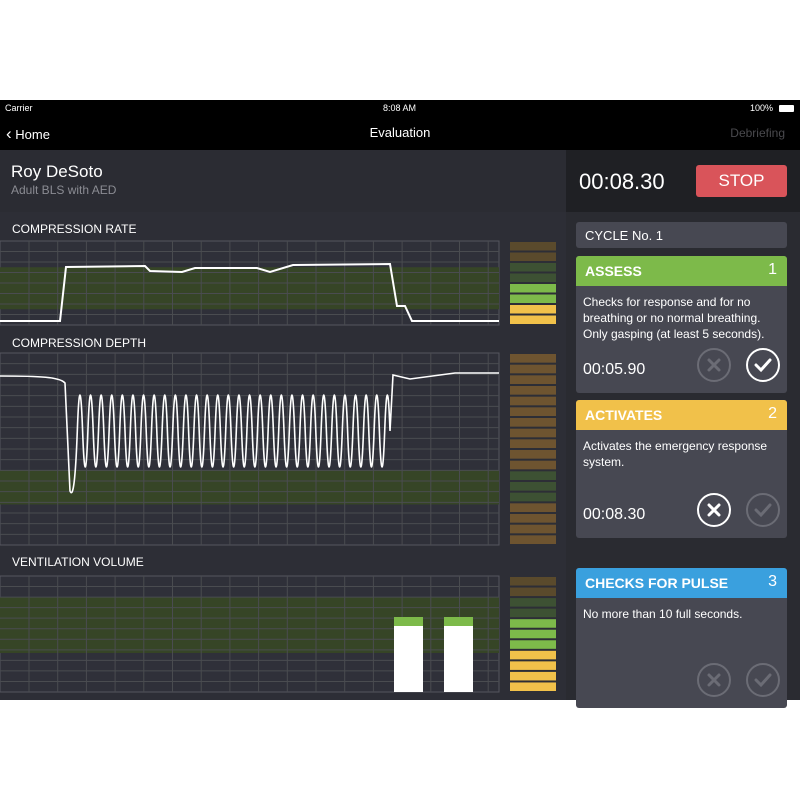 Image resolution: width=800 pixels, height=800 pixels. What do you see at coordinates (772, 413) in the screenshot?
I see `step-number: 2` at bounding box center [772, 413].